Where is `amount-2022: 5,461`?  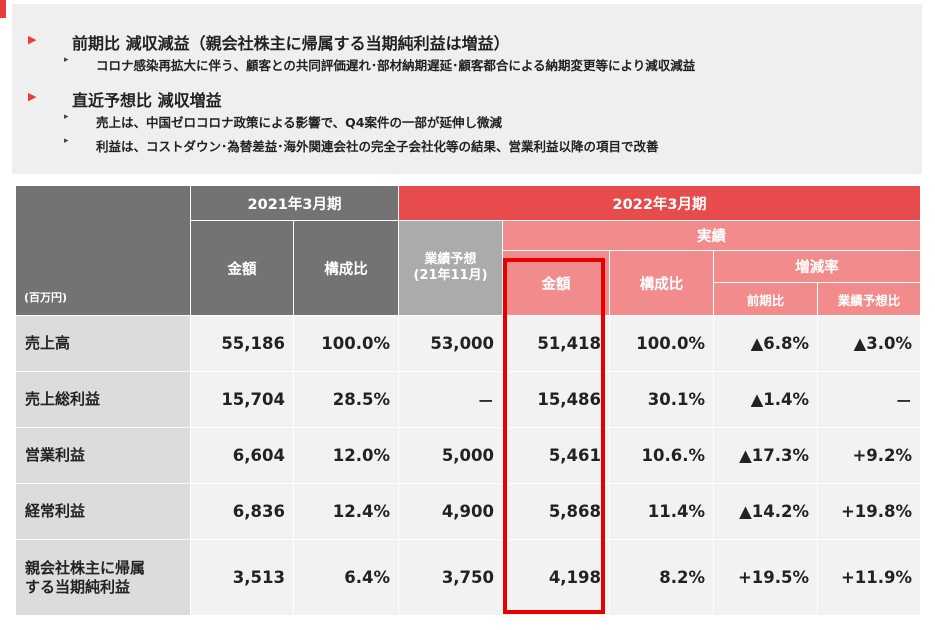 amount-2022: 5,461 is located at coordinates (556, 455).